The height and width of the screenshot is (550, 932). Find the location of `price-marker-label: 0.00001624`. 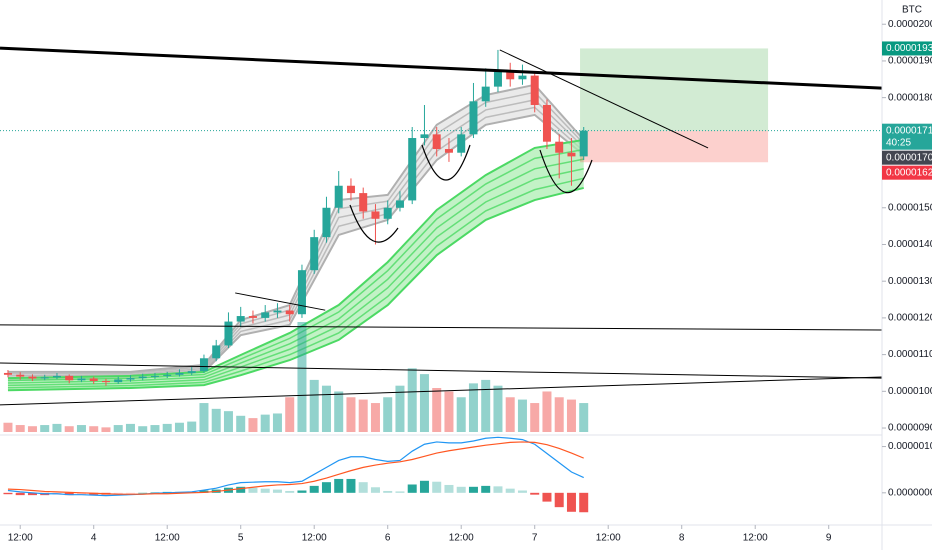

price-marker-label: 0.00001624 is located at coordinates (909, 172).